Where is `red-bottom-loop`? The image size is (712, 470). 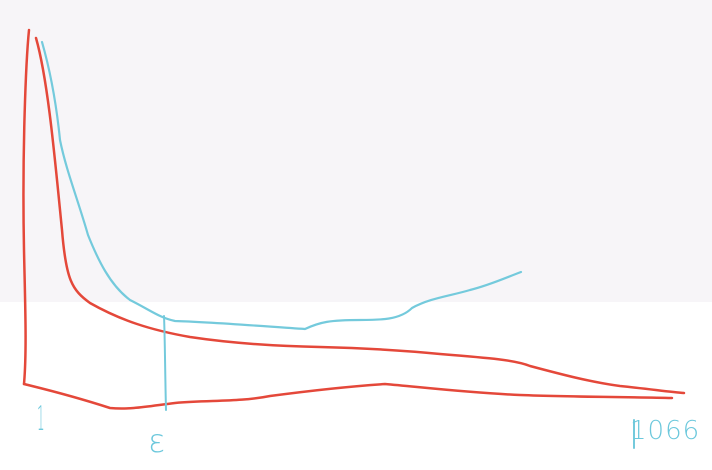 red-bottom-loop is located at coordinates (348, 396).